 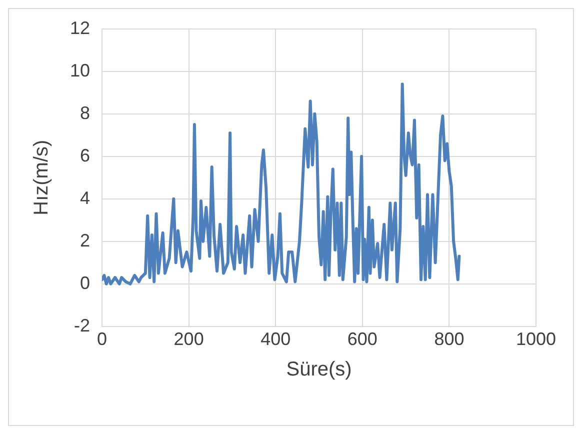 I want to click on y-tick-label: 10, so click(x=80, y=70).